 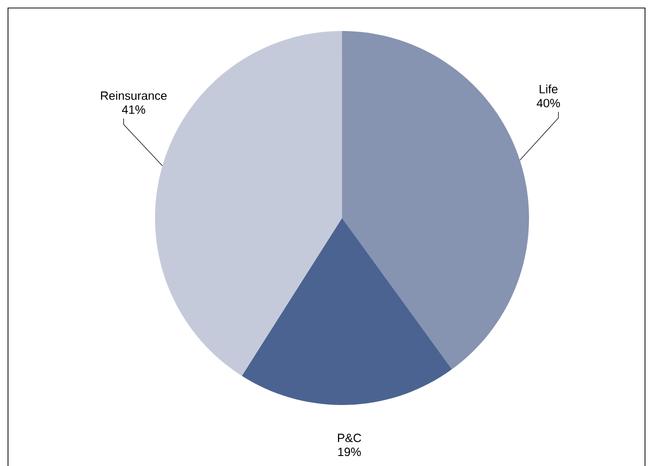 What do you see at coordinates (548, 103) in the screenshot?
I see `data-label: 40%` at bounding box center [548, 103].